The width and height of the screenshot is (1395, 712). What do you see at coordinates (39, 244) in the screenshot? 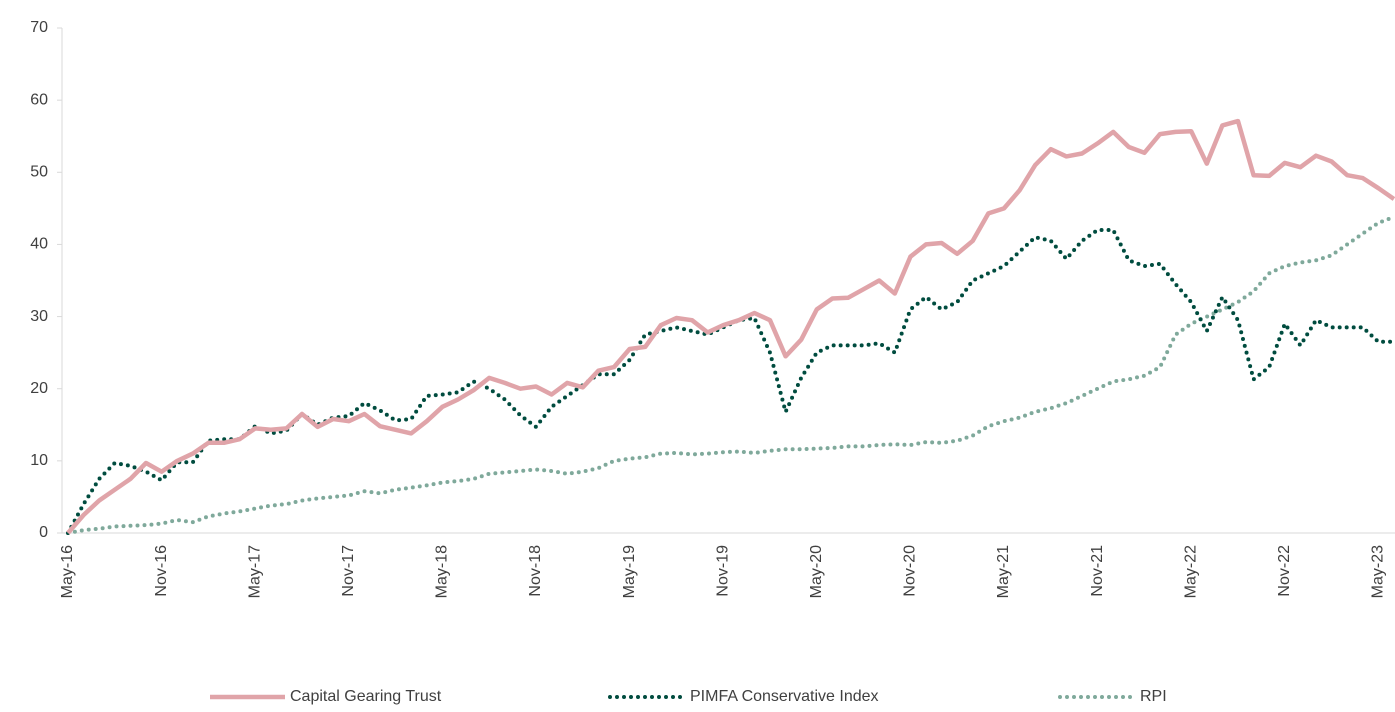
I see `y-tick-label: 40` at bounding box center [39, 244].